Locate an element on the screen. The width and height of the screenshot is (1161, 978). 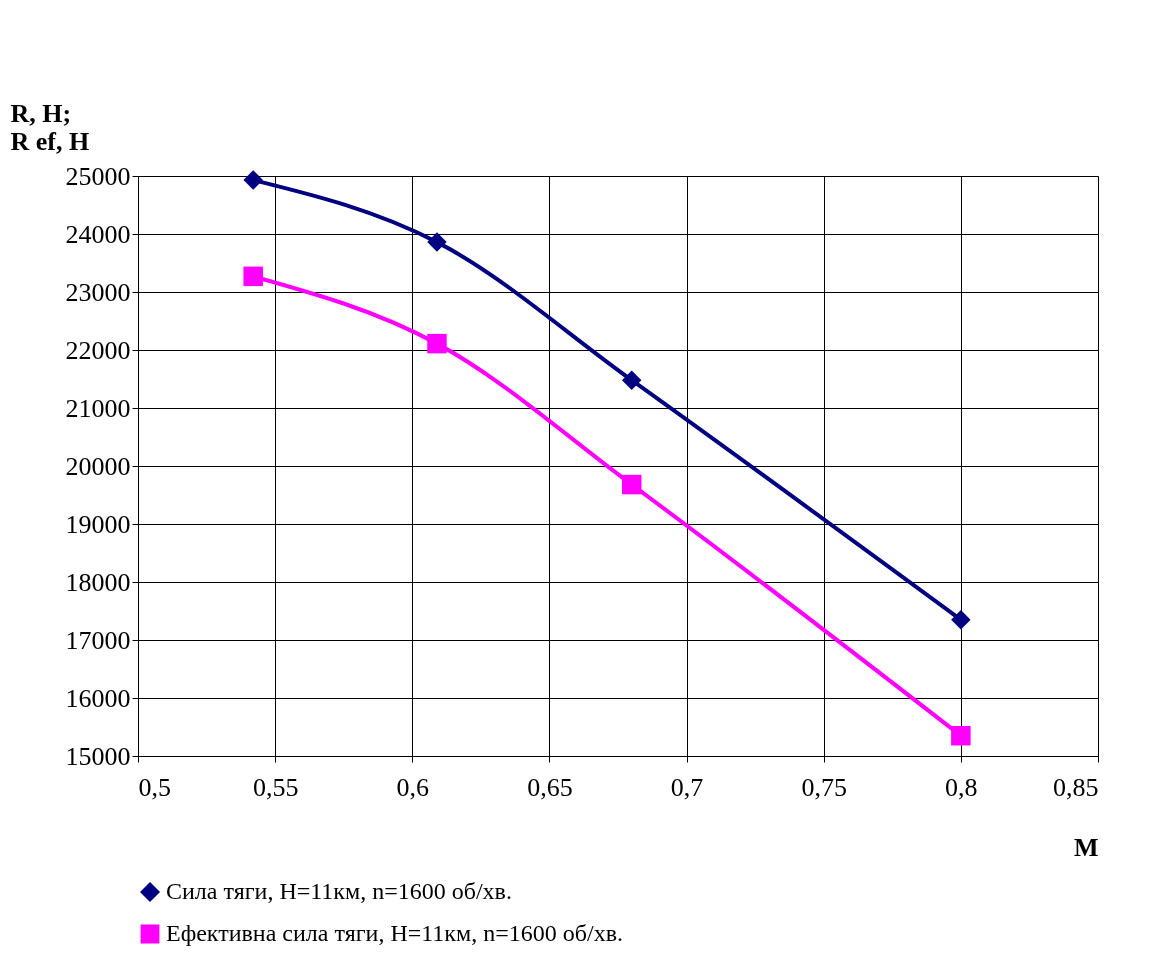
x-tick-label: 0,7 is located at coordinates (687, 787).